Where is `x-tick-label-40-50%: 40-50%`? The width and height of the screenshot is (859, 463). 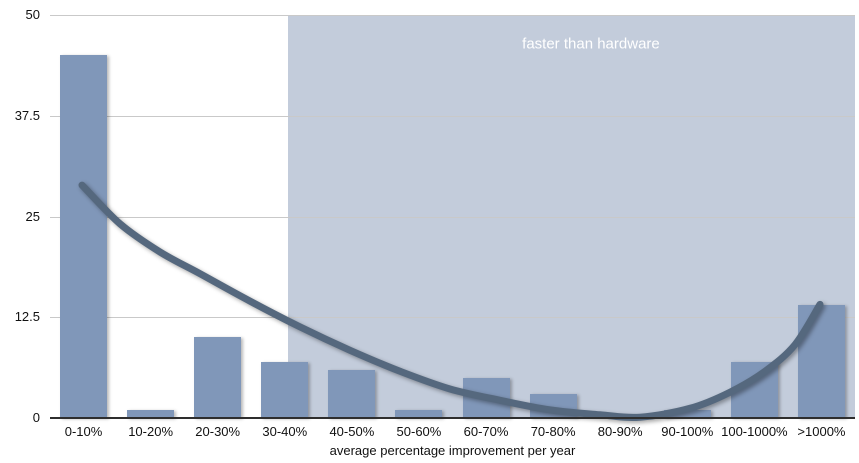 x-tick-label-40-50%: 40-50% is located at coordinates (352, 431).